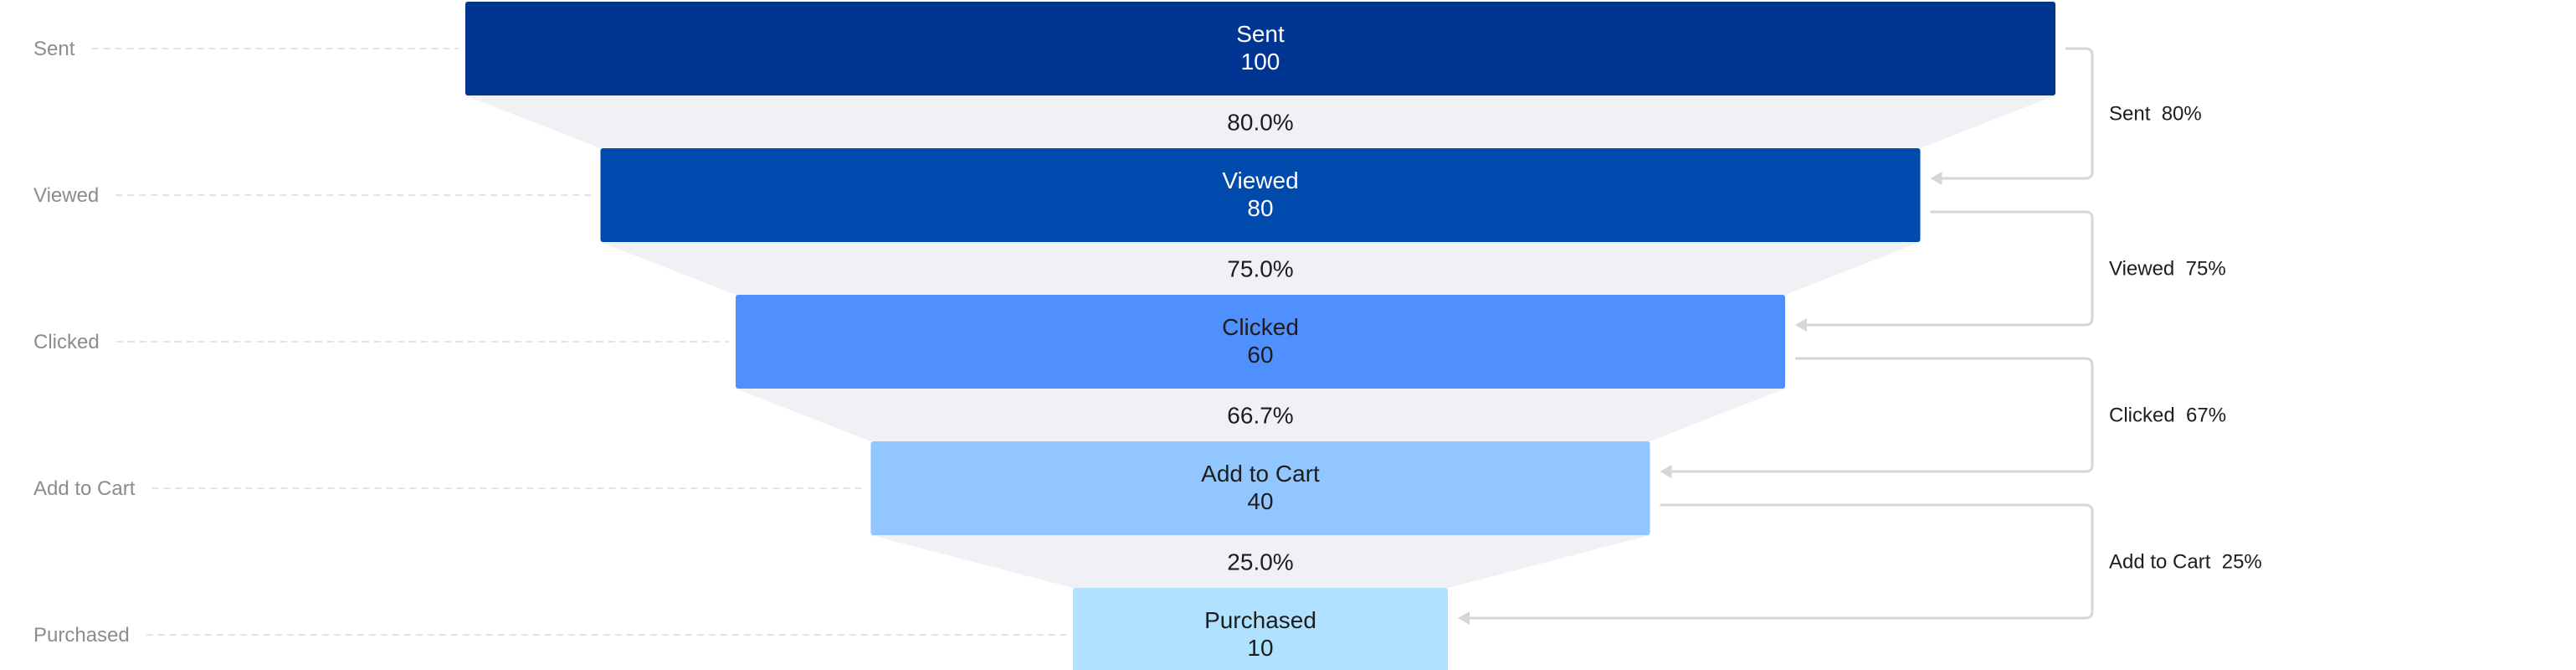 This screenshot has width=2576, height=670. What do you see at coordinates (1882, 415) in the screenshot?
I see `side-arrow-clicked` at bounding box center [1882, 415].